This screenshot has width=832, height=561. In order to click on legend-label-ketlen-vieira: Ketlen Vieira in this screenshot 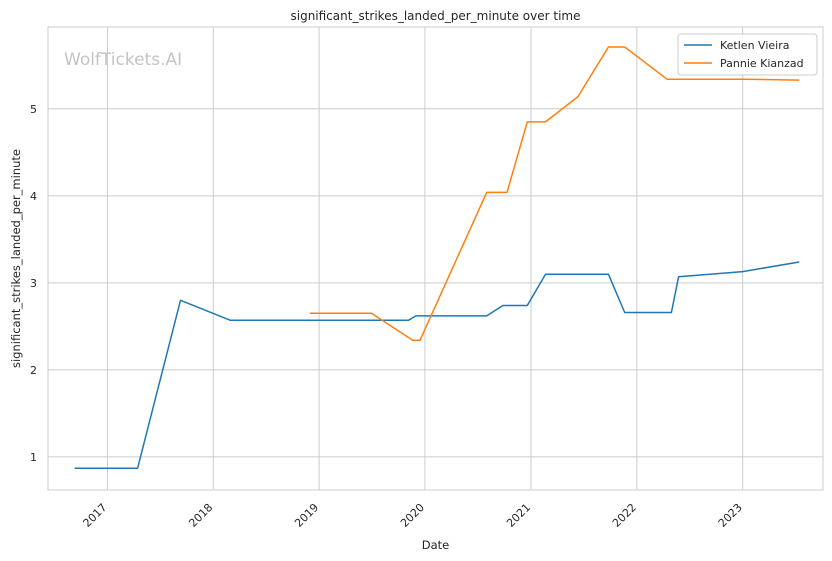, I will do `click(754, 45)`.